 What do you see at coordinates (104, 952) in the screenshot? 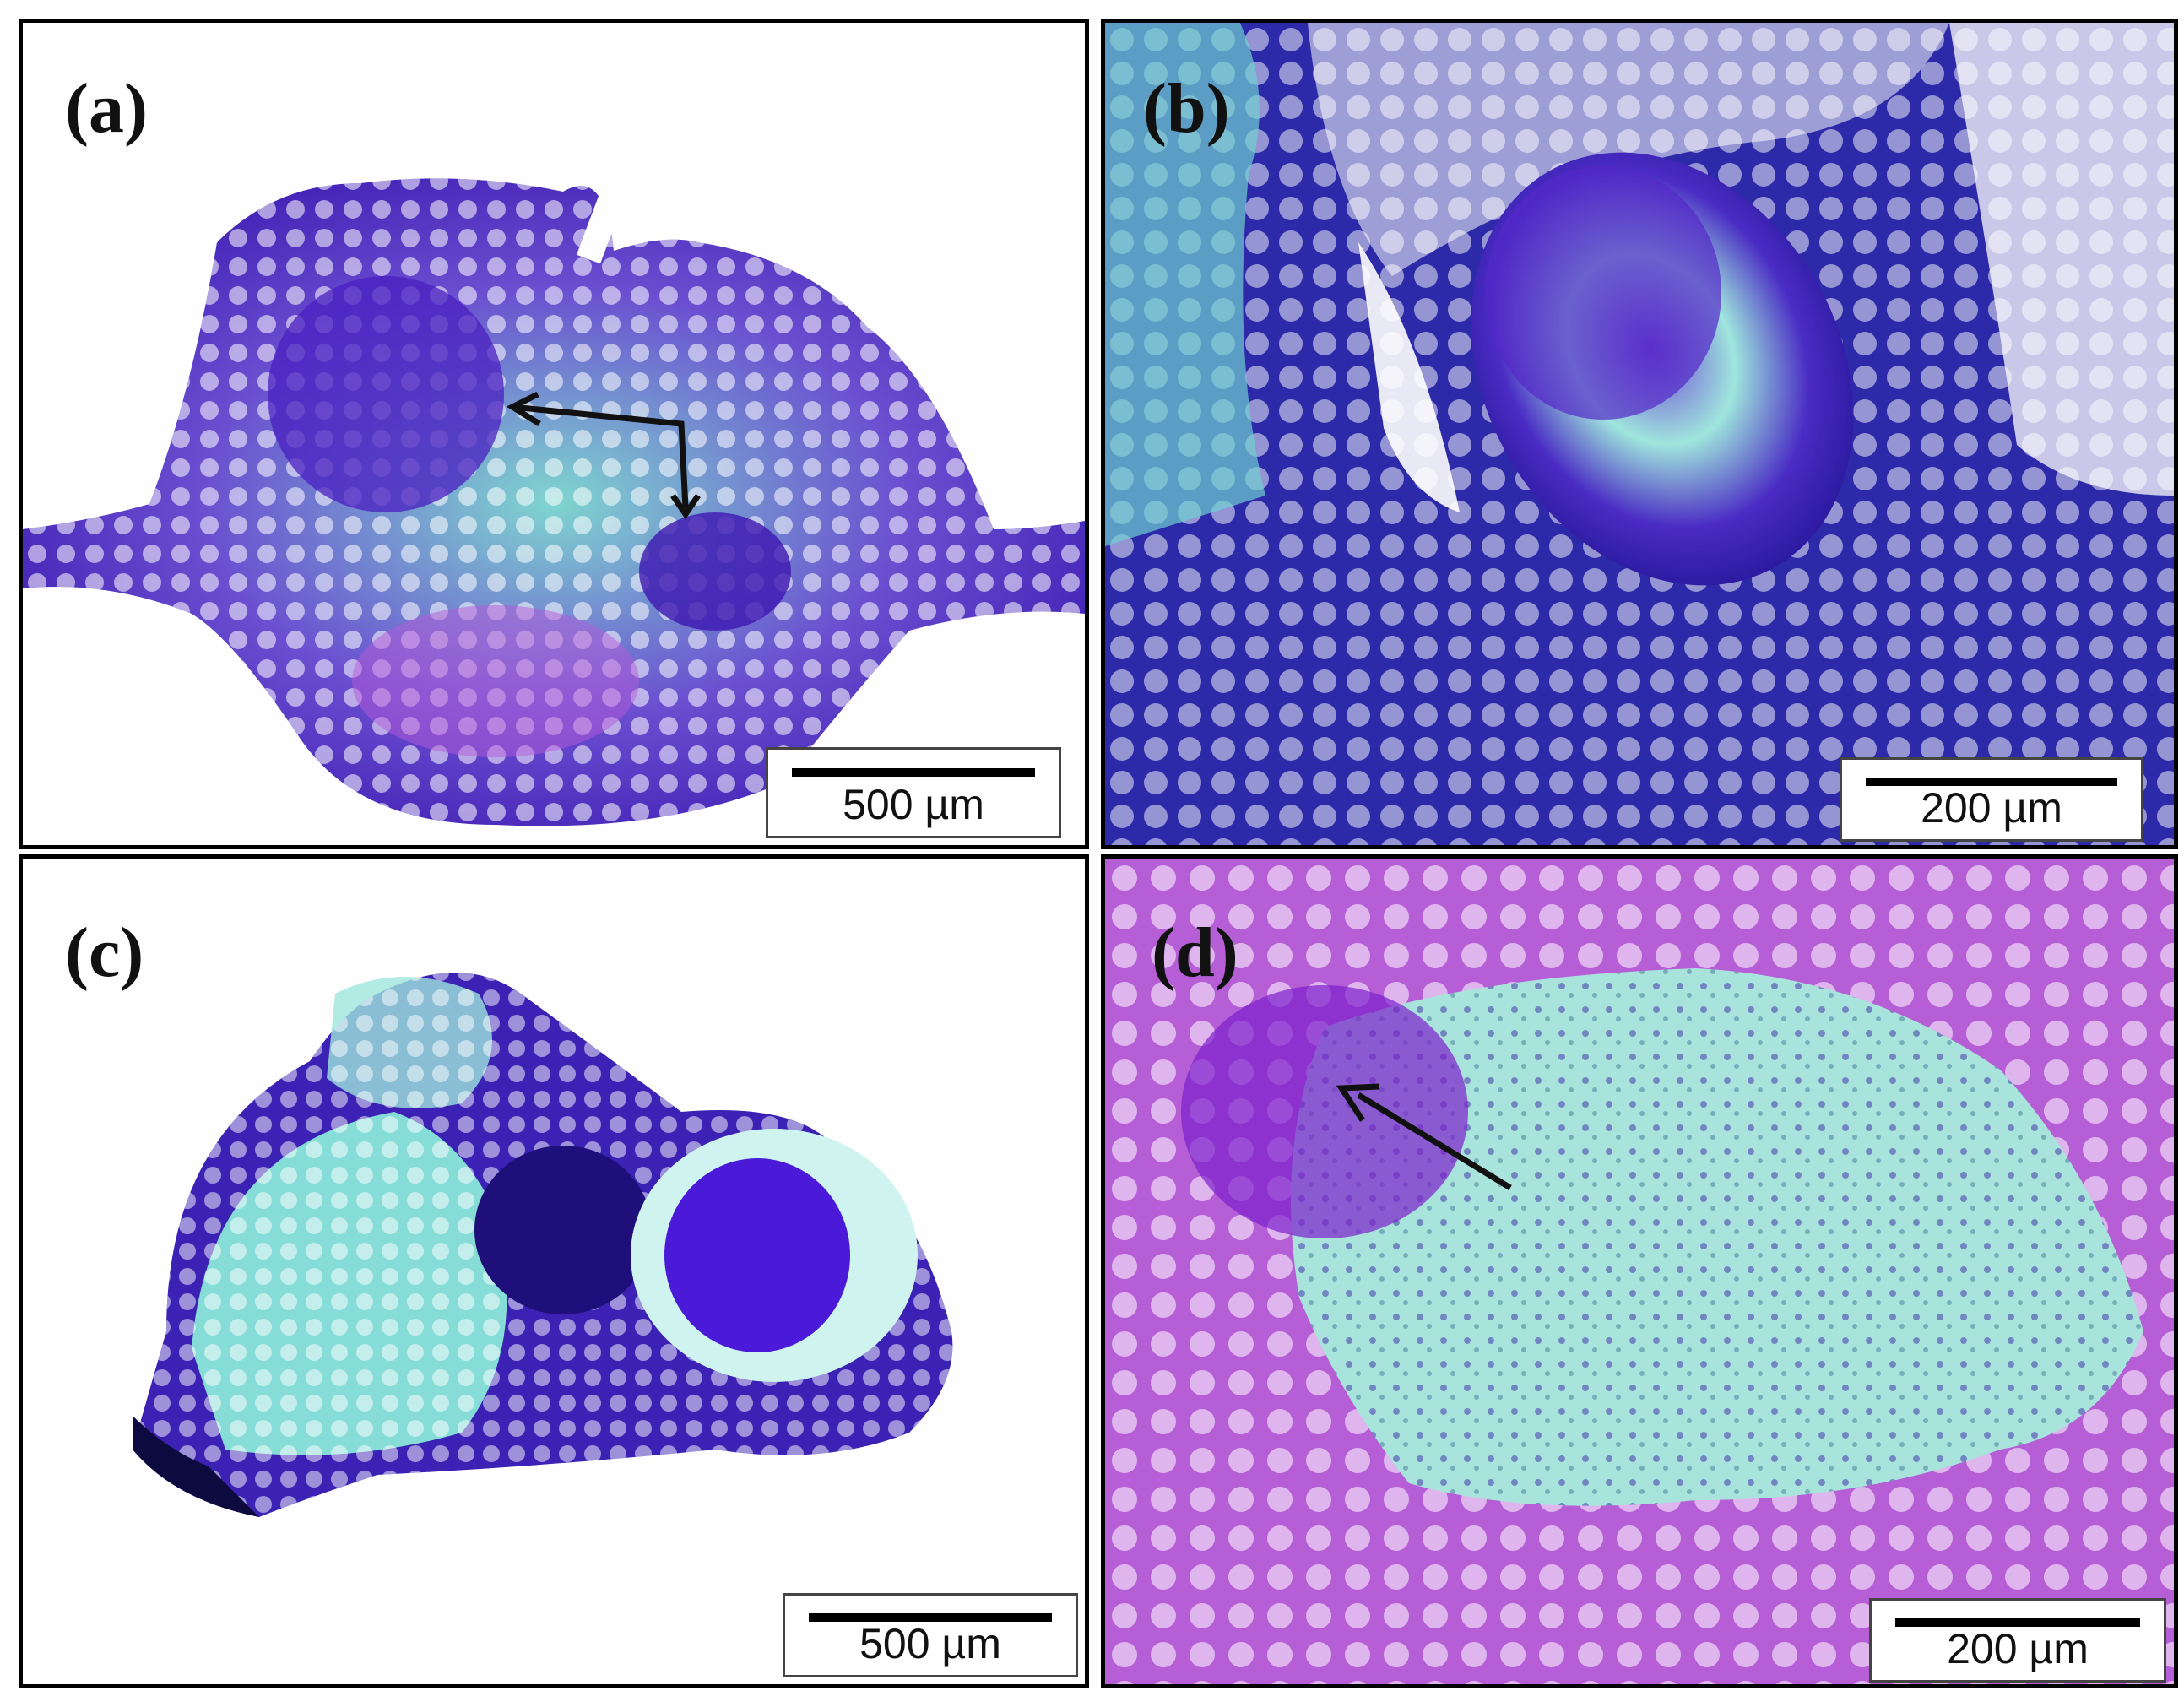
I see `panel-label-c: (c)` at bounding box center [104, 952].